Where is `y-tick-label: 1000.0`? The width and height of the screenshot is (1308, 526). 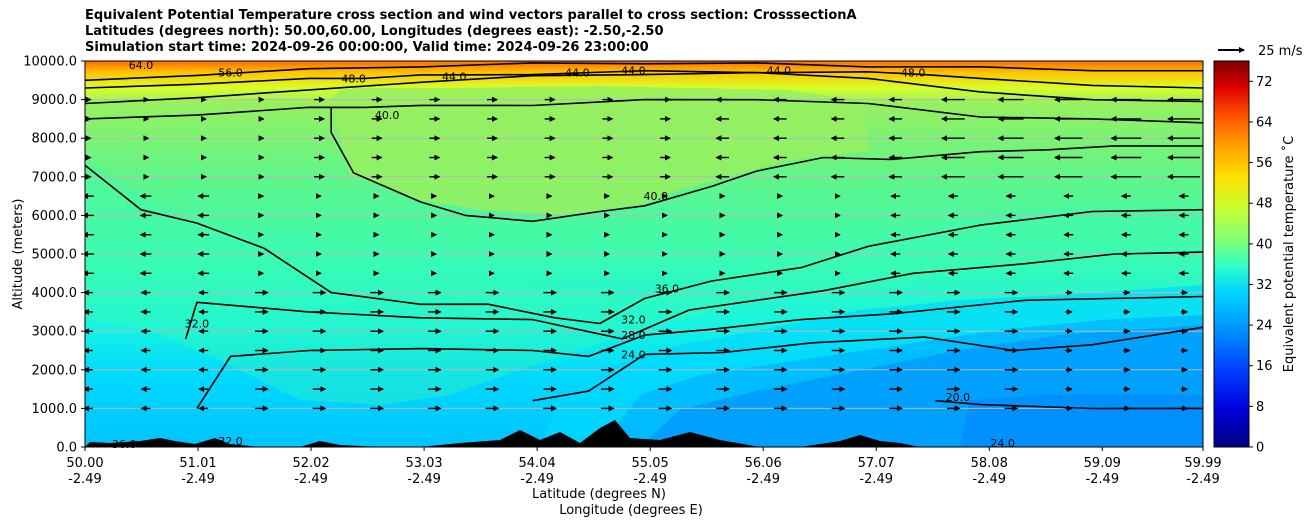
y-tick-label: 1000.0 is located at coordinates (55, 409).